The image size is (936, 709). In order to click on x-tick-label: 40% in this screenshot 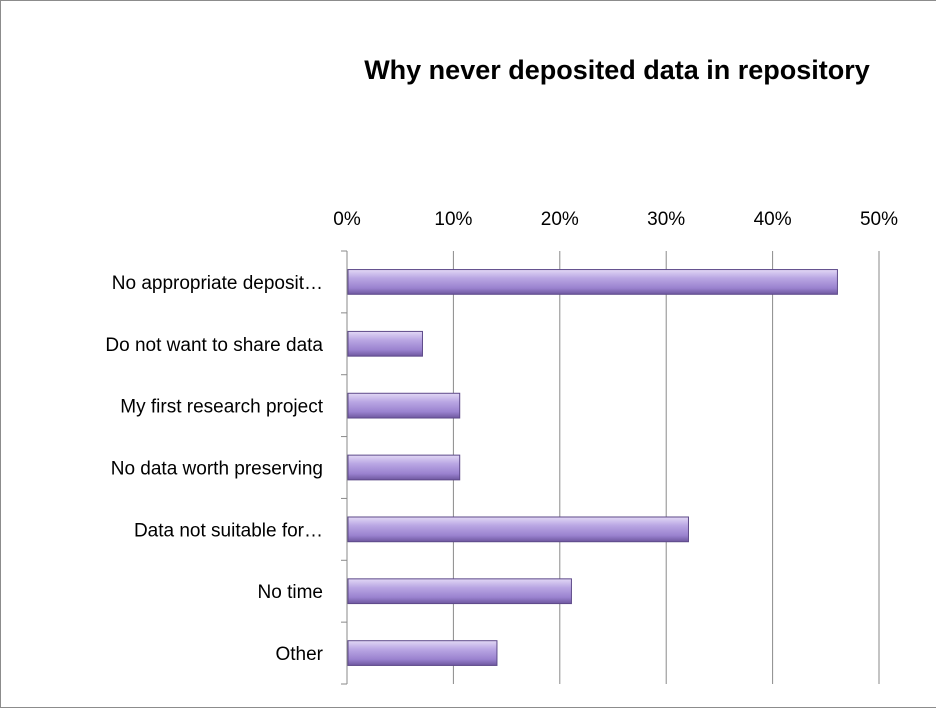, I will do `click(773, 219)`.